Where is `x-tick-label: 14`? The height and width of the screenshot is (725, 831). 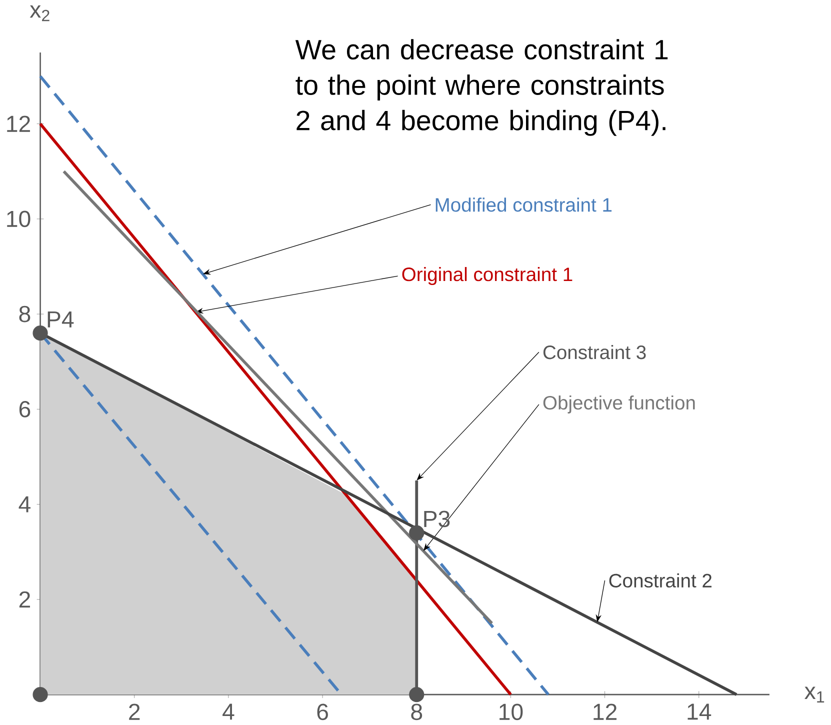
x-tick-label: 14 is located at coordinates (700, 711).